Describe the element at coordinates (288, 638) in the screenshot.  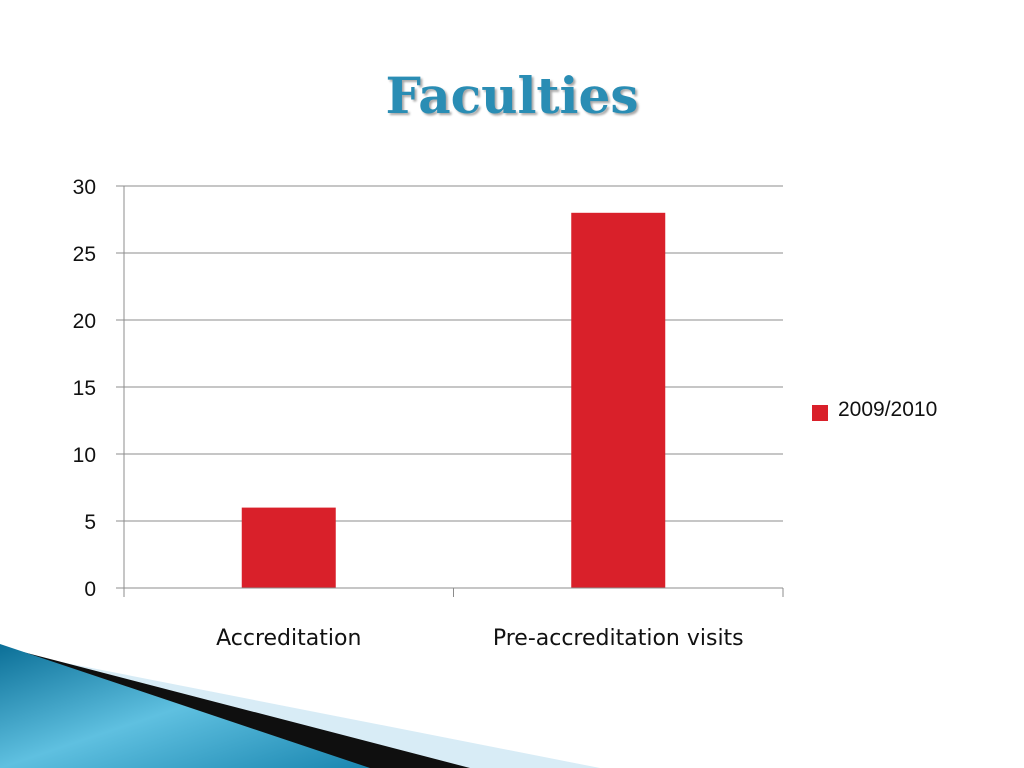
I see `x-tick-label: Accreditation` at that location.